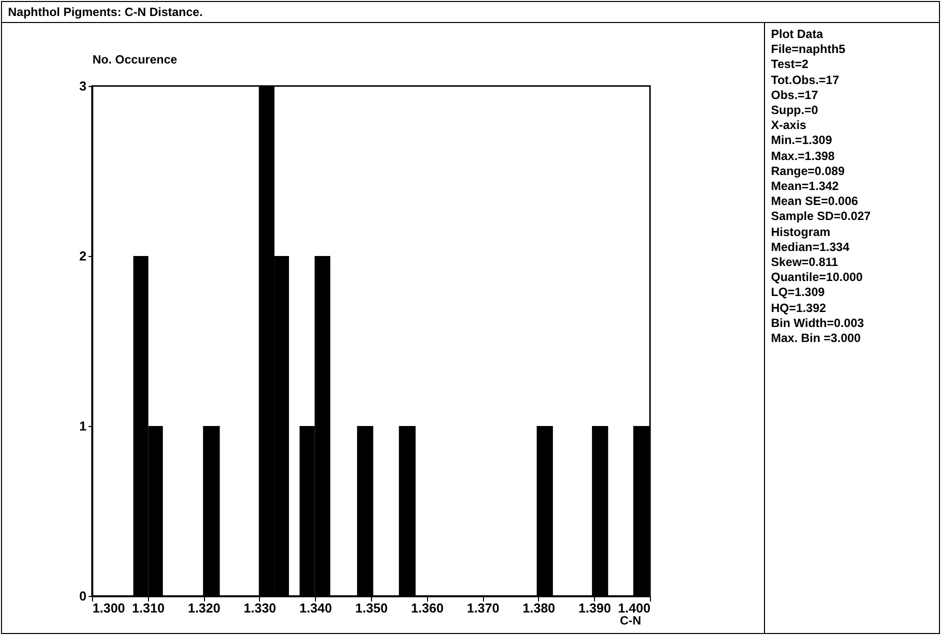  I want to click on x-tick-label: 1.300, so click(109, 608).